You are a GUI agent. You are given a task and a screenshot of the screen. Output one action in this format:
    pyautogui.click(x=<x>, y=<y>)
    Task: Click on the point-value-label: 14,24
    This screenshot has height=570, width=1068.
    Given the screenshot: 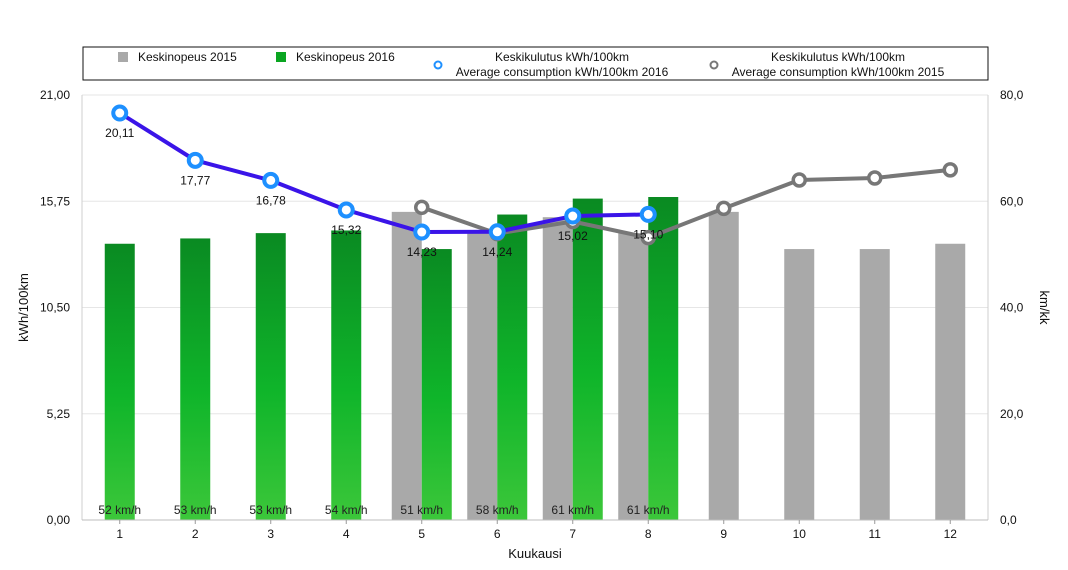 What is the action you would take?
    pyautogui.click(x=497, y=252)
    